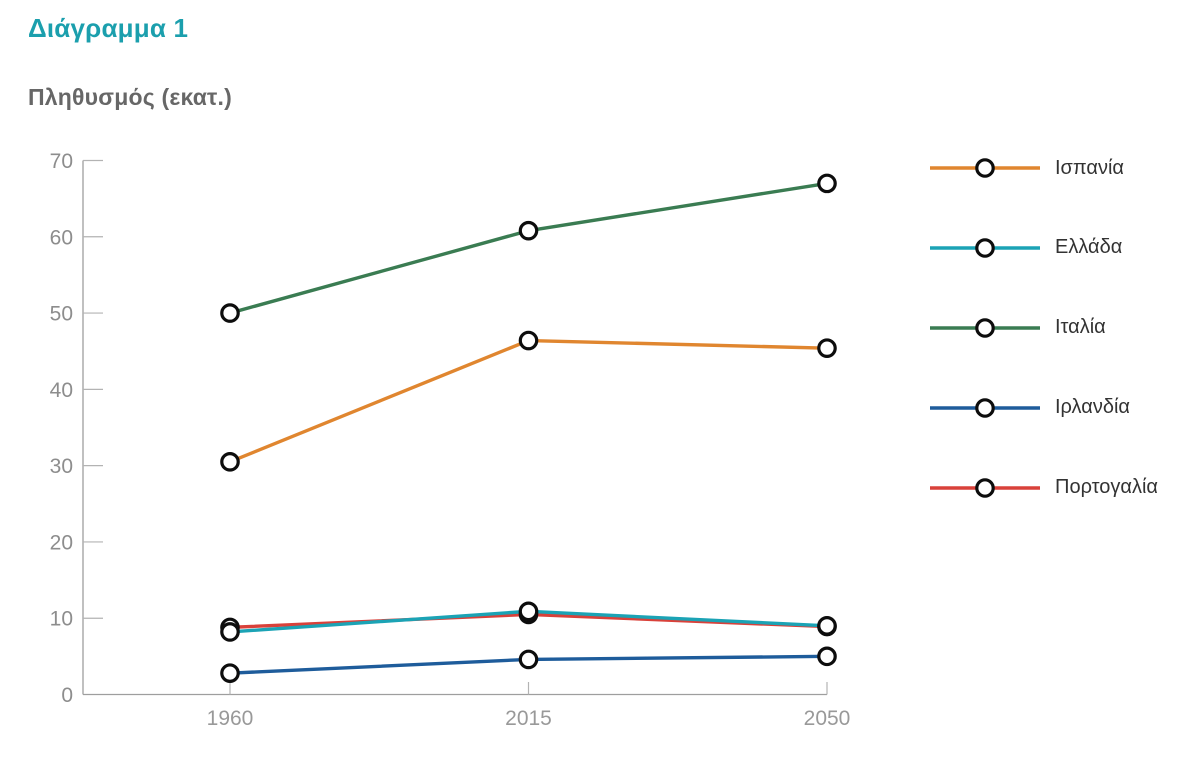 The height and width of the screenshot is (768, 1200). What do you see at coordinates (528, 401) in the screenshot?
I see `series-line-Ισπανία` at bounding box center [528, 401].